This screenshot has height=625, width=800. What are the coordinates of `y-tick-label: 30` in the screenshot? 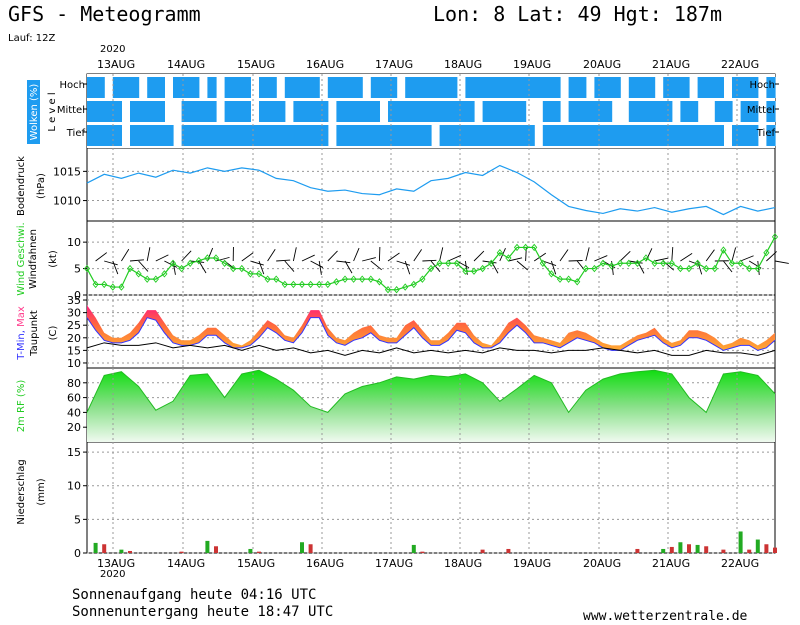 It's located at (74, 313).